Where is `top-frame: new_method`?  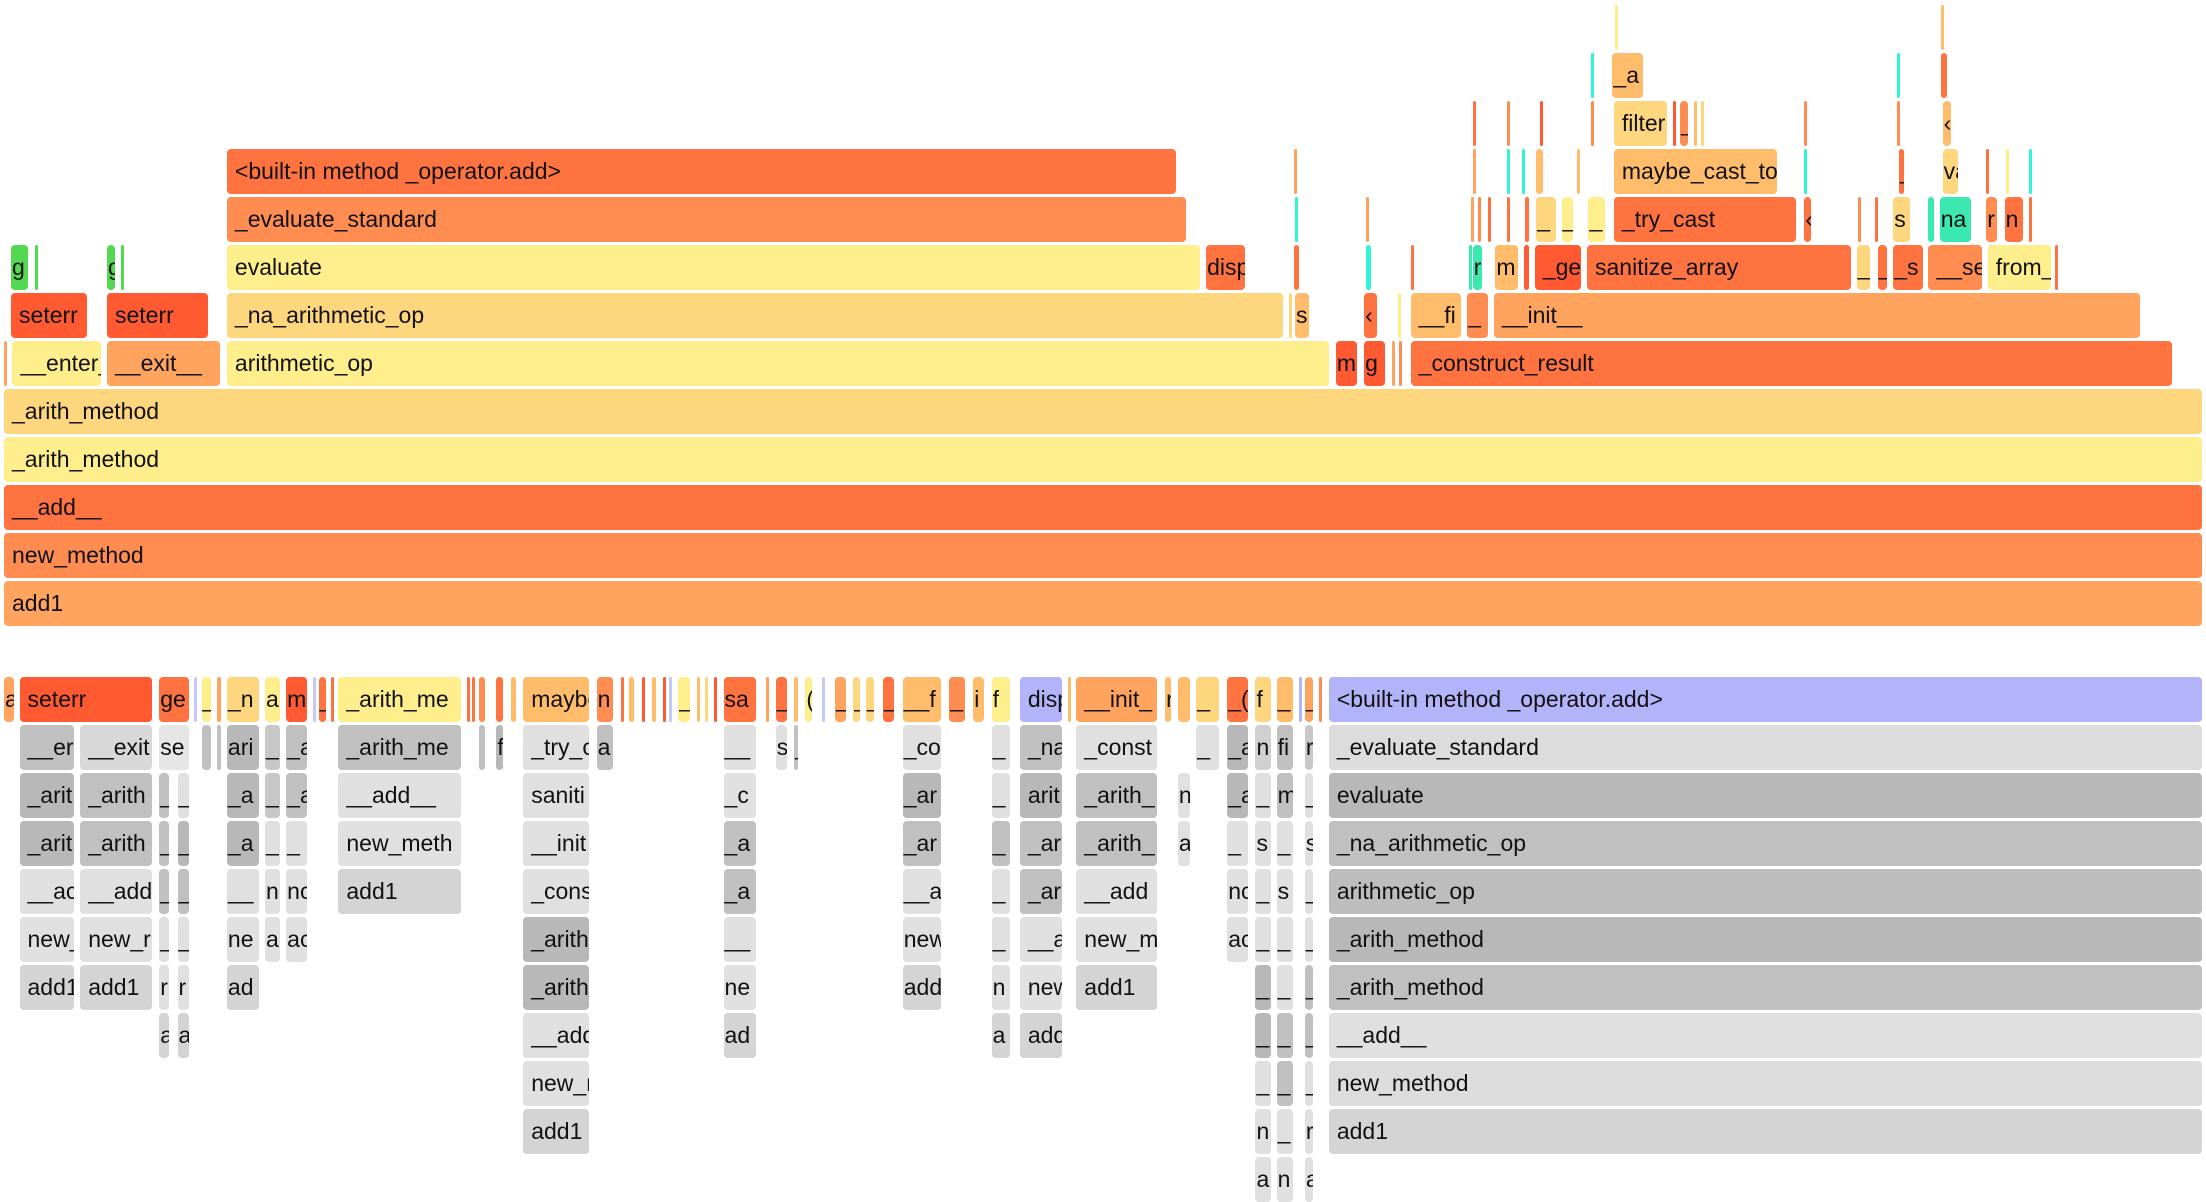 top-frame: new_method is located at coordinates (1103, 555).